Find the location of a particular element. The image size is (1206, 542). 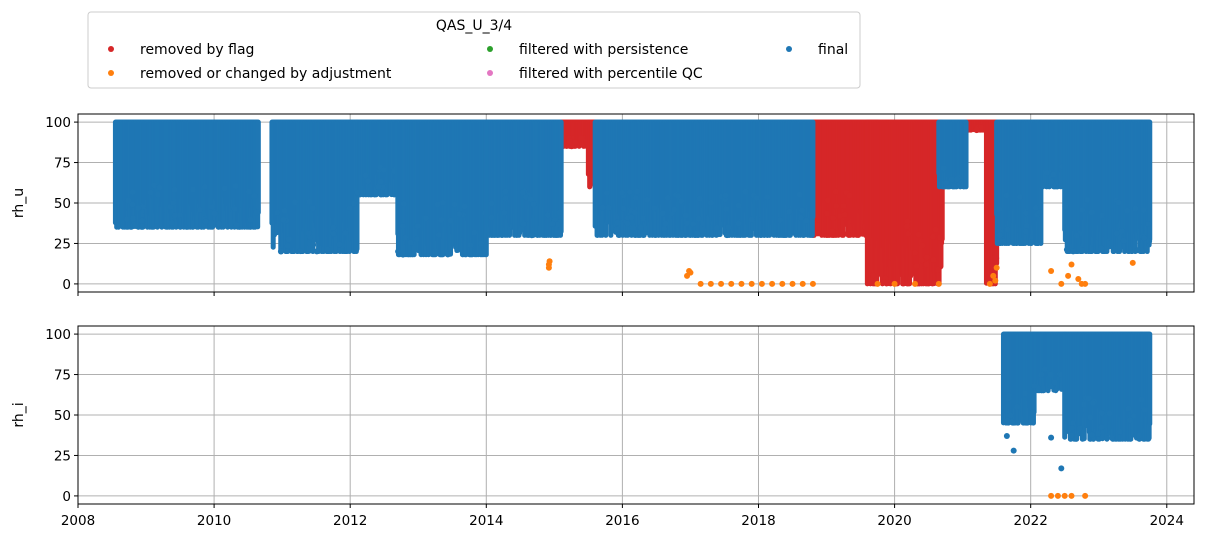

legend-label-removed-or-changed: removed or changed by adjustment is located at coordinates (266, 74).